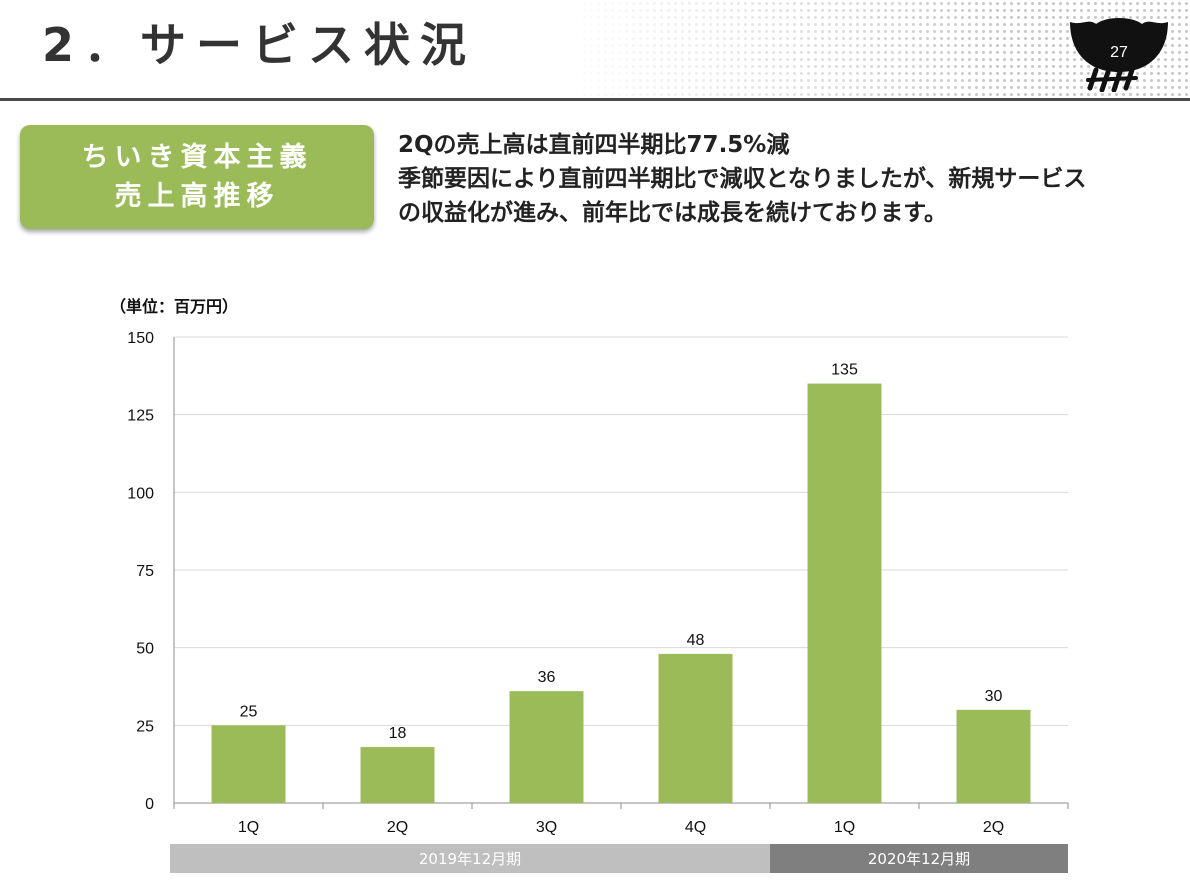  What do you see at coordinates (145, 726) in the screenshot?
I see `y-tick-label: 25` at bounding box center [145, 726].